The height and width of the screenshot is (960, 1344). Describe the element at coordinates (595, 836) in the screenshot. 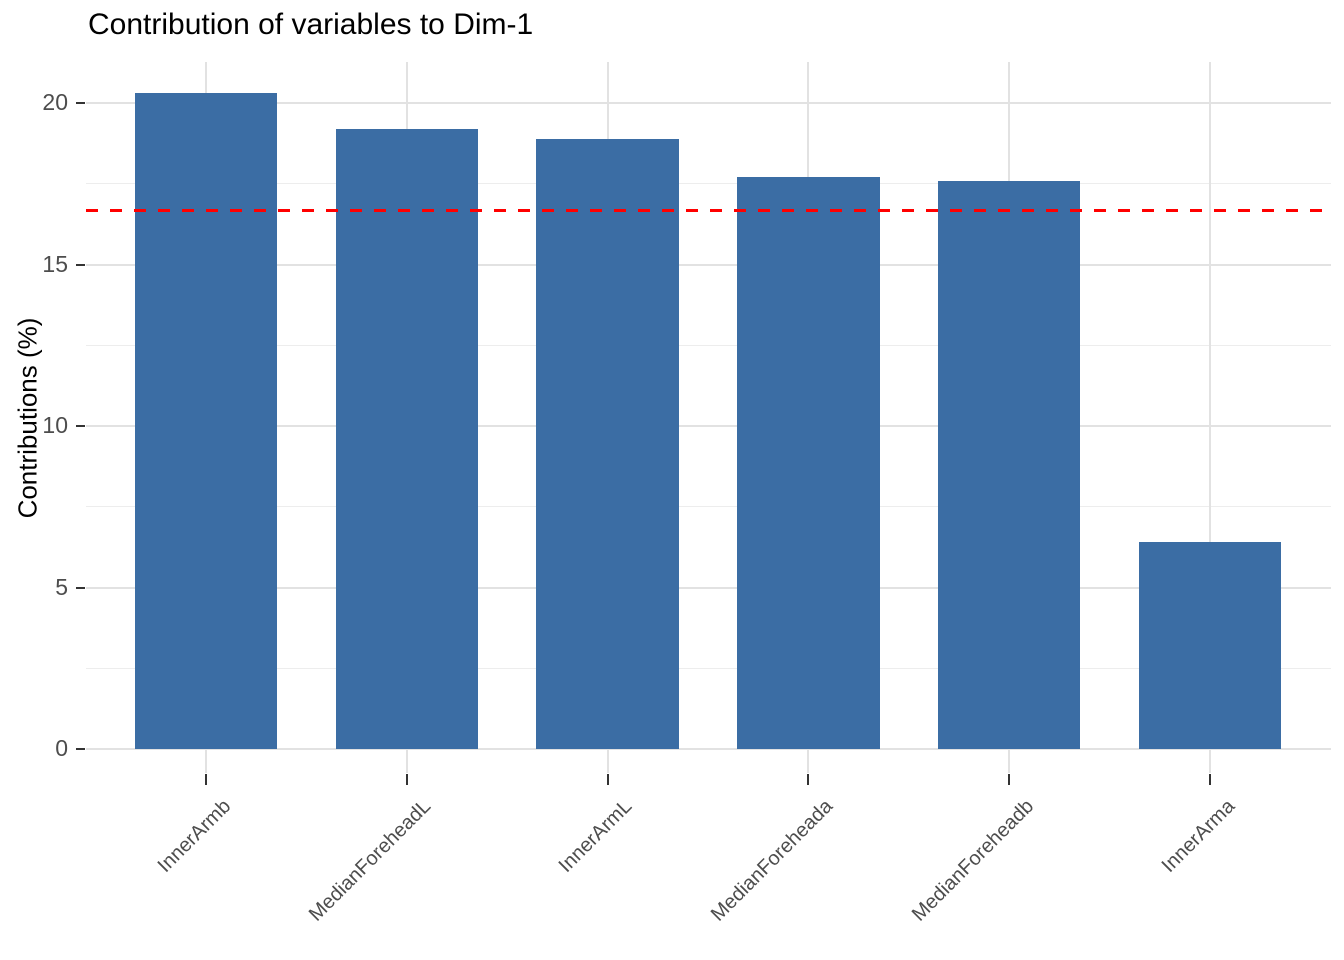

I see `x-tick-label: InnerArmL` at that location.